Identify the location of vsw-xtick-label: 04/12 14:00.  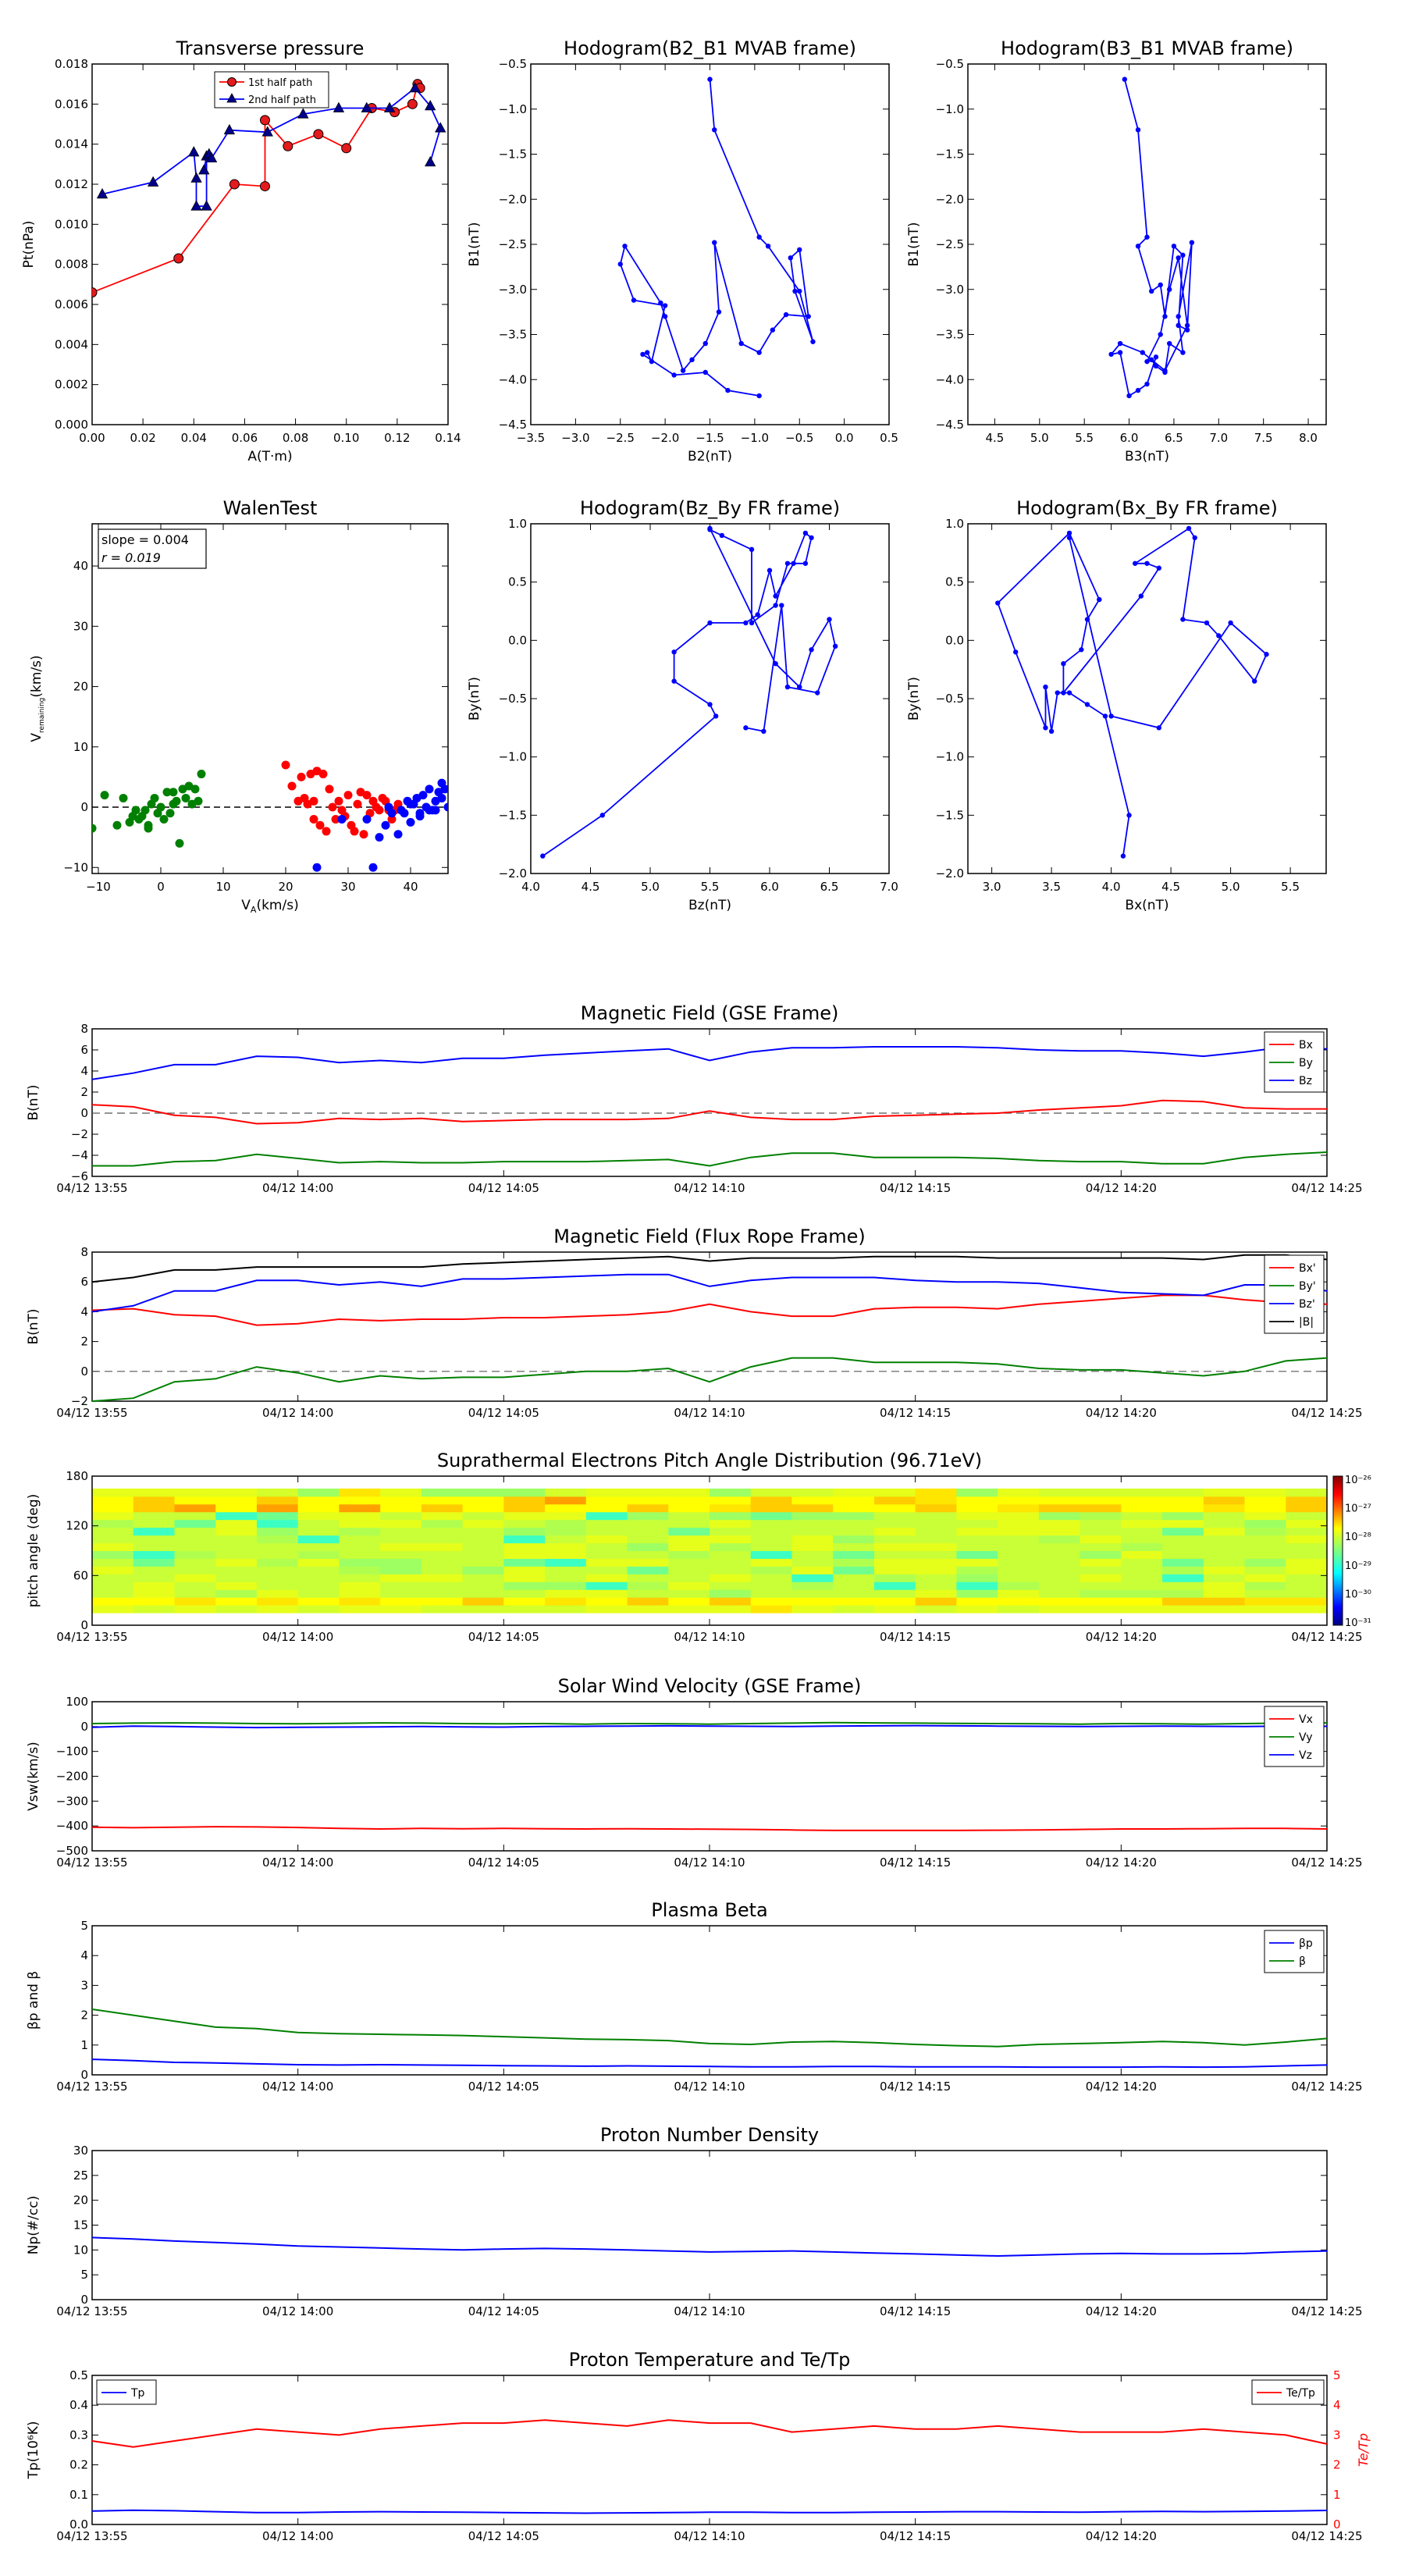
(297, 1863).